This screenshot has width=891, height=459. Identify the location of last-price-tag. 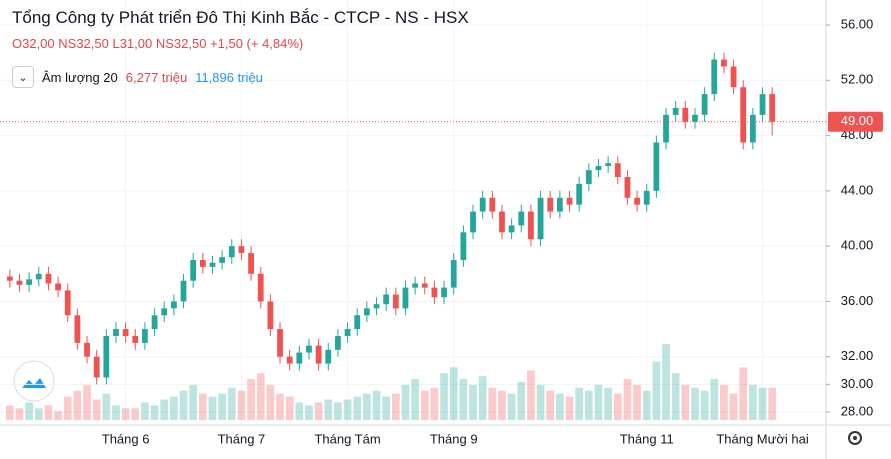
(855, 121).